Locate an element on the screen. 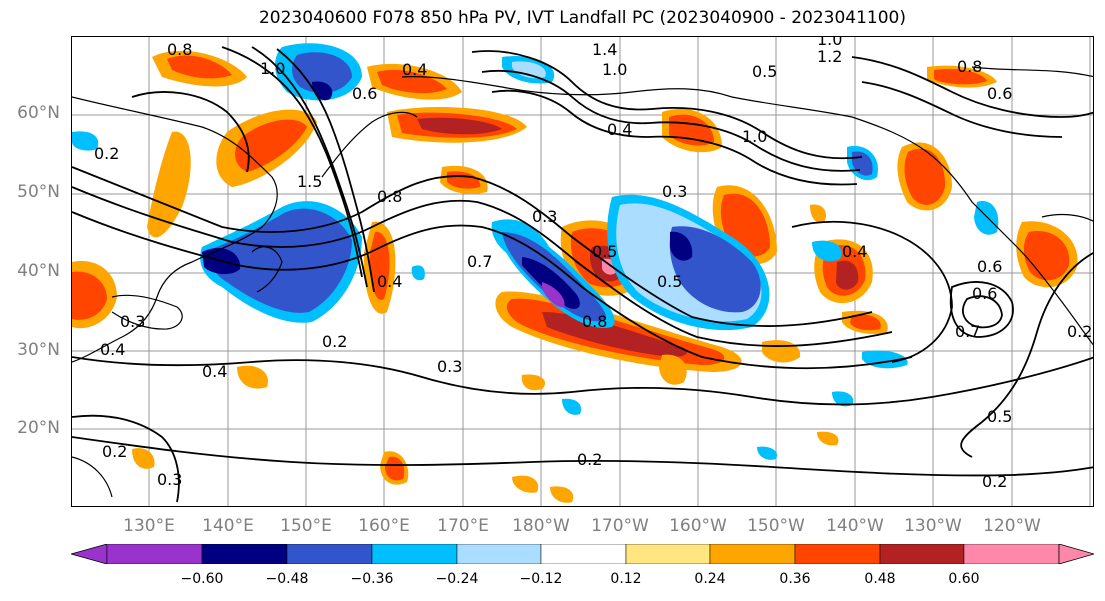 This screenshot has height=601, width=1105. contour-label: 1.4 is located at coordinates (604, 49).